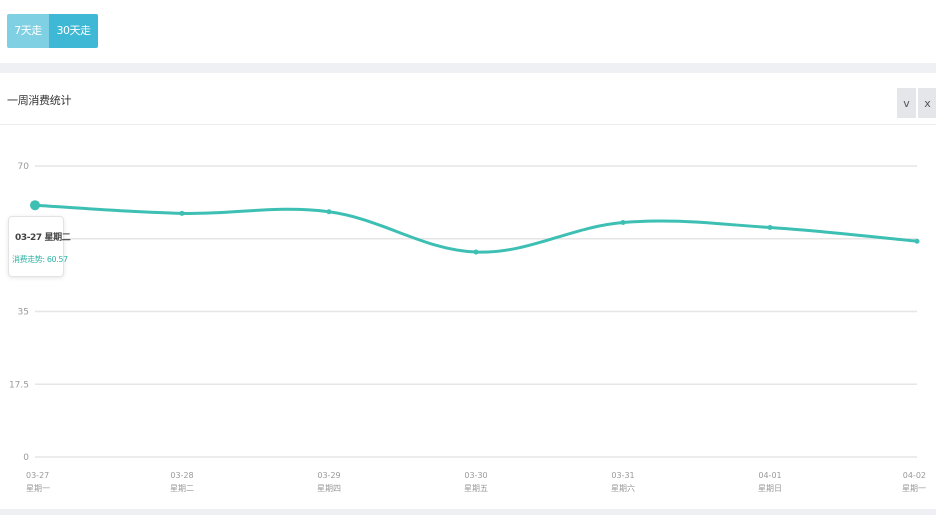 The image size is (936, 515). Describe the element at coordinates (475, 475) in the screenshot. I see `x-tick-label: 03-30` at that location.